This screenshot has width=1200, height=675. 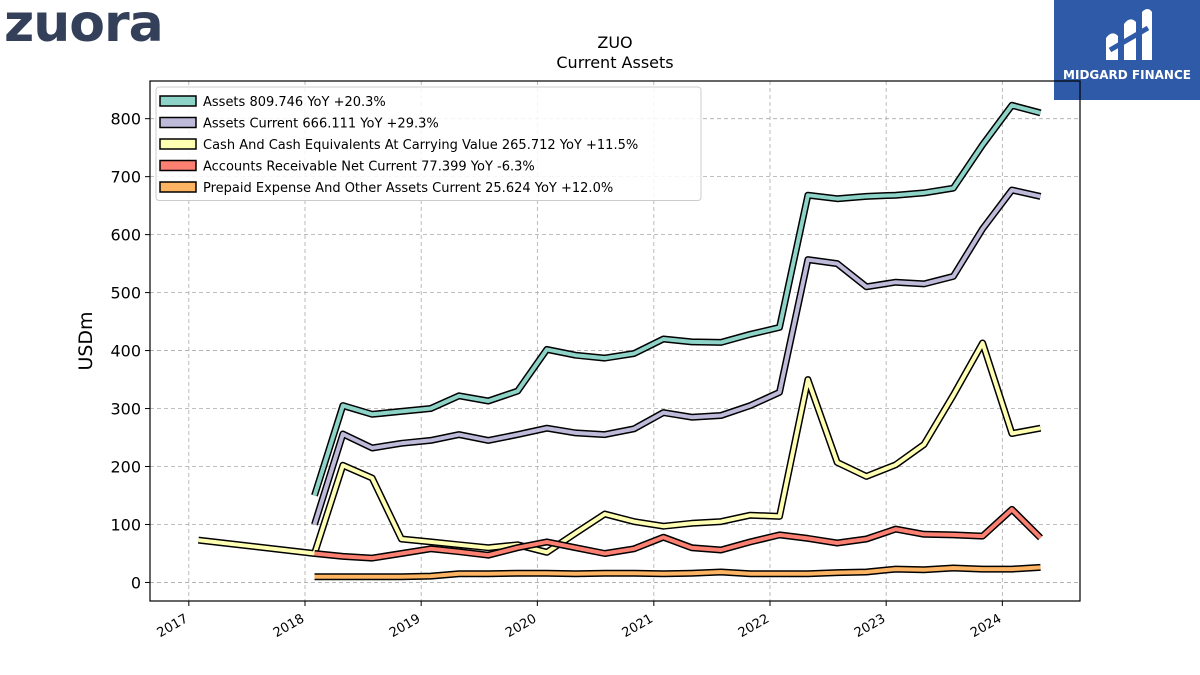 What do you see at coordinates (86, 340) in the screenshot?
I see `y-axis-label: USDm` at bounding box center [86, 340].